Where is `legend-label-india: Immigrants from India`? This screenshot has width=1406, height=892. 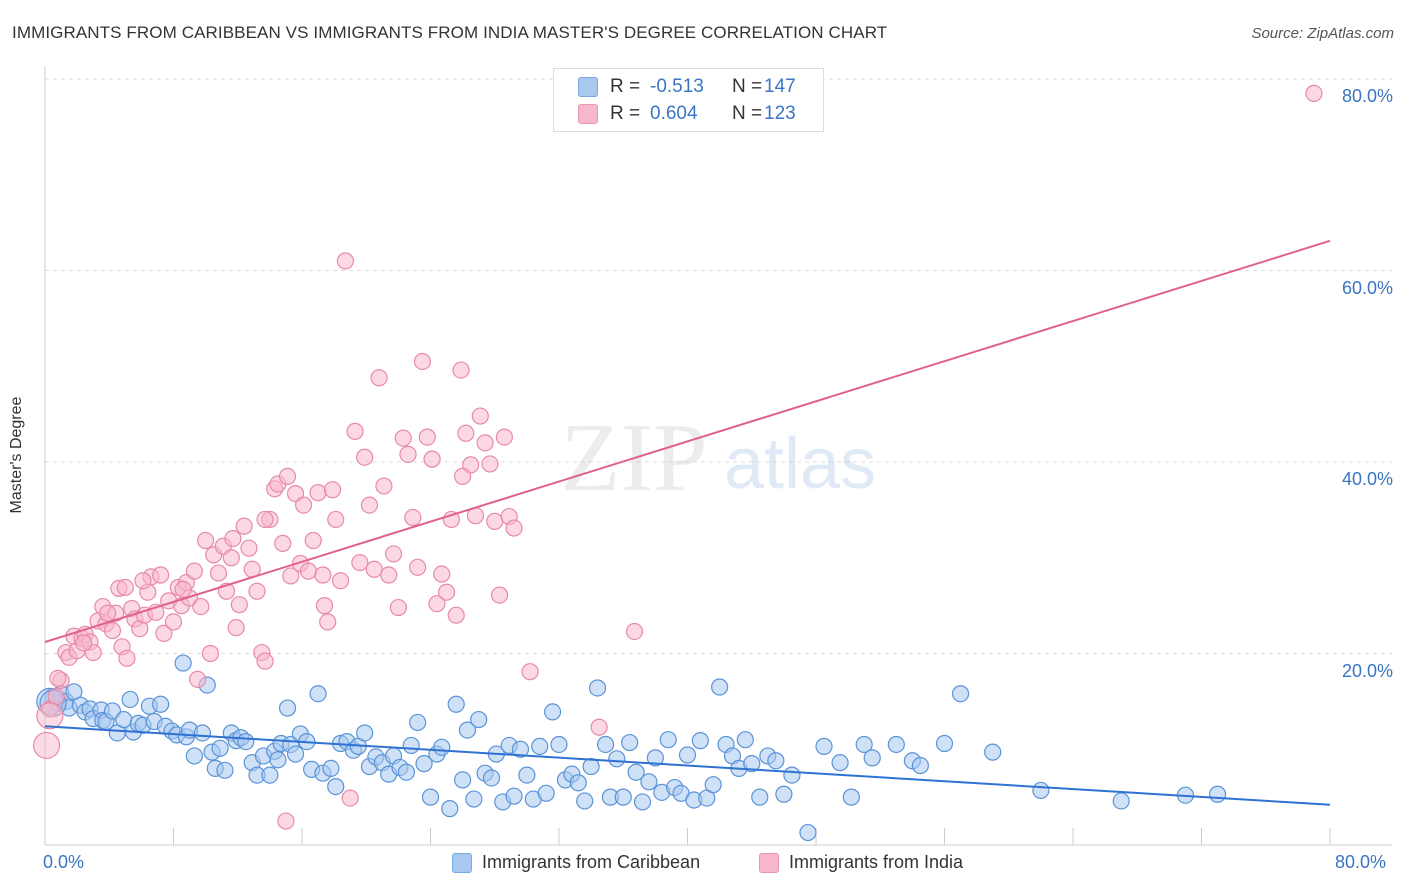 legend-label-india: Immigrants from India is located at coordinates (876, 862).